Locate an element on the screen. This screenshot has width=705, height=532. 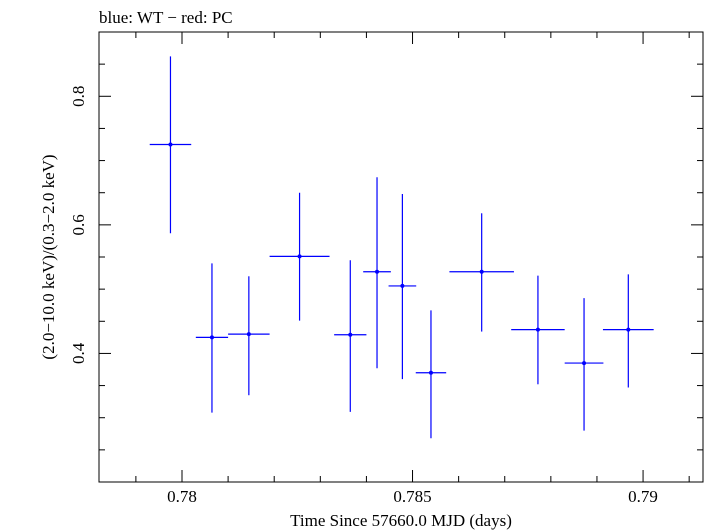
x-axis-tick-labels: 0.78 0.785 0.79 is located at coordinates (412, 496).